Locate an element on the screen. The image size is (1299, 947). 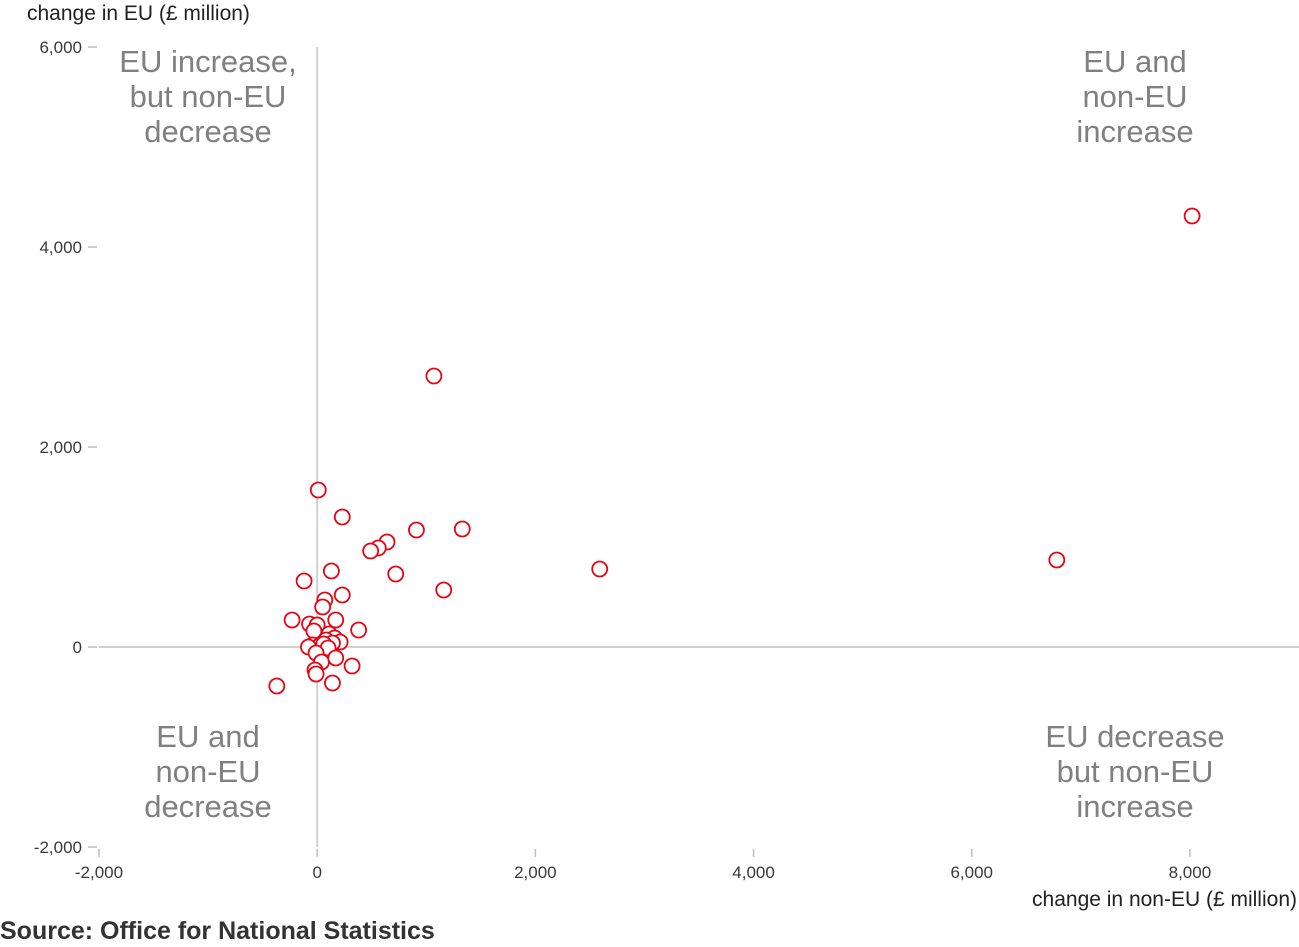
x-axis-title: change in non-EU (£ million) is located at coordinates (1164, 899).